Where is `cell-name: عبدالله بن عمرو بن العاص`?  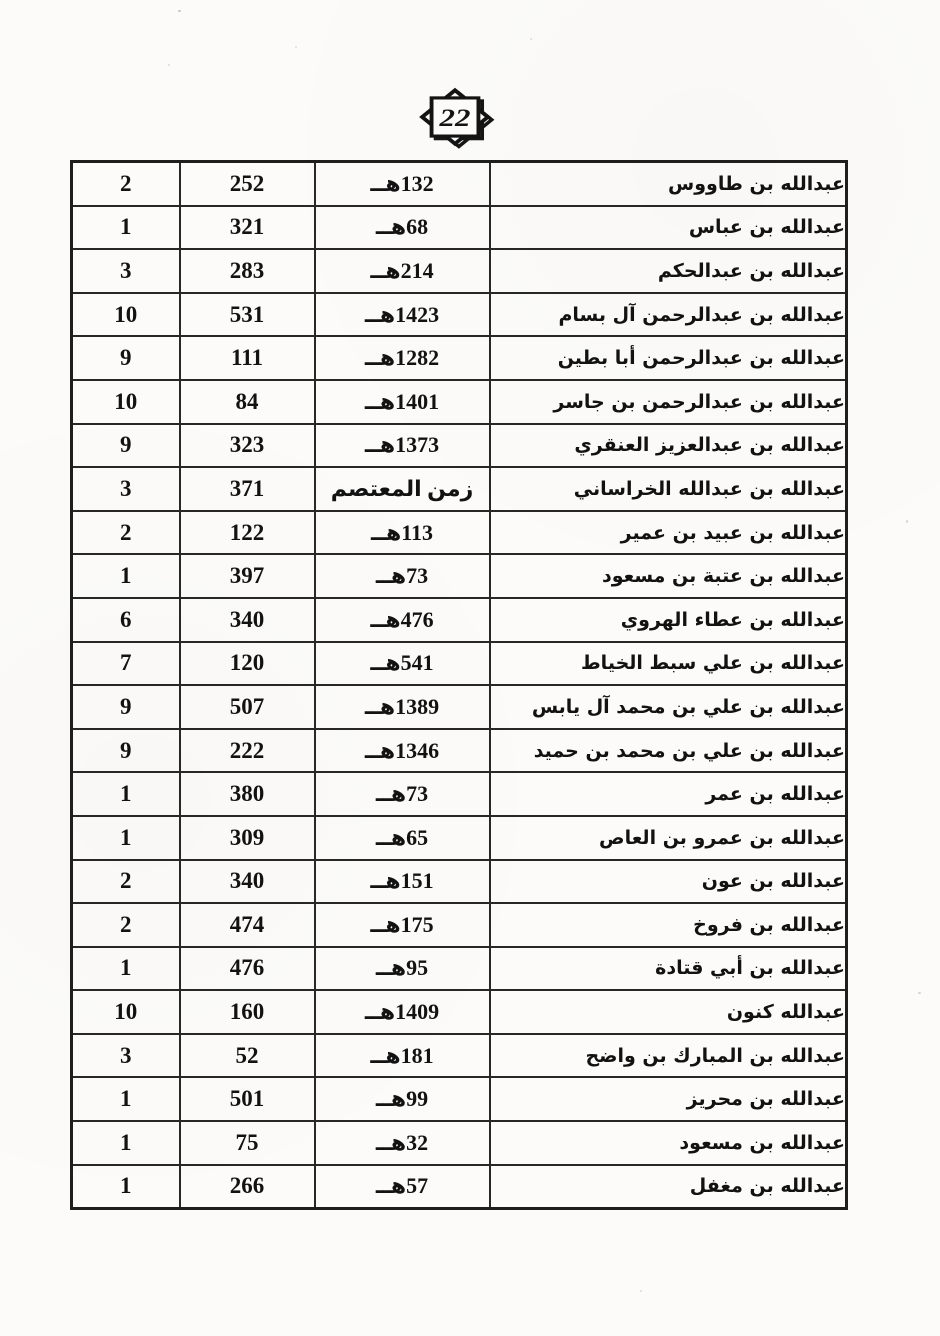
cell-name: عبدالله بن عمرو بن العاص is located at coordinates (668, 837).